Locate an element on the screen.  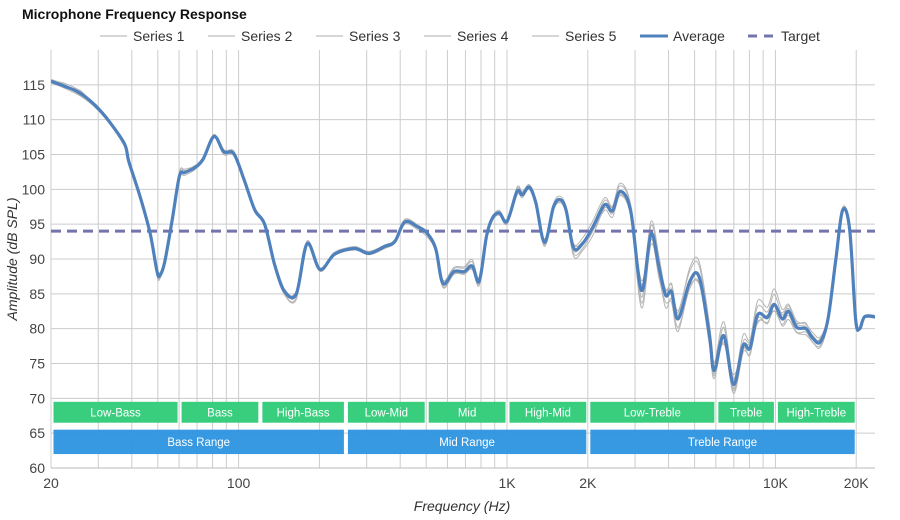
legend-item-series-5: Series 5 is located at coordinates (574, 36).